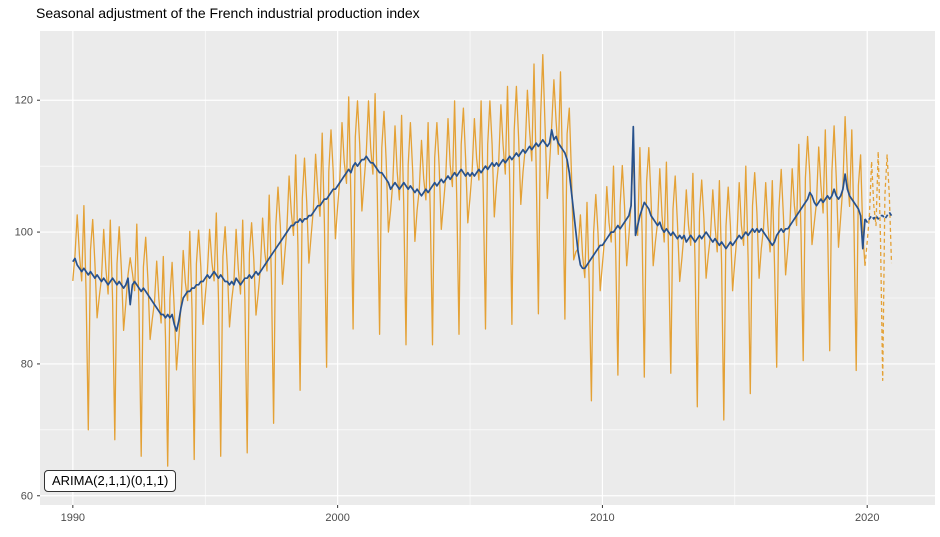 The height and width of the screenshot is (537, 940). Describe the element at coordinates (602, 518) in the screenshot. I see `x-tick-label: 2010` at that location.